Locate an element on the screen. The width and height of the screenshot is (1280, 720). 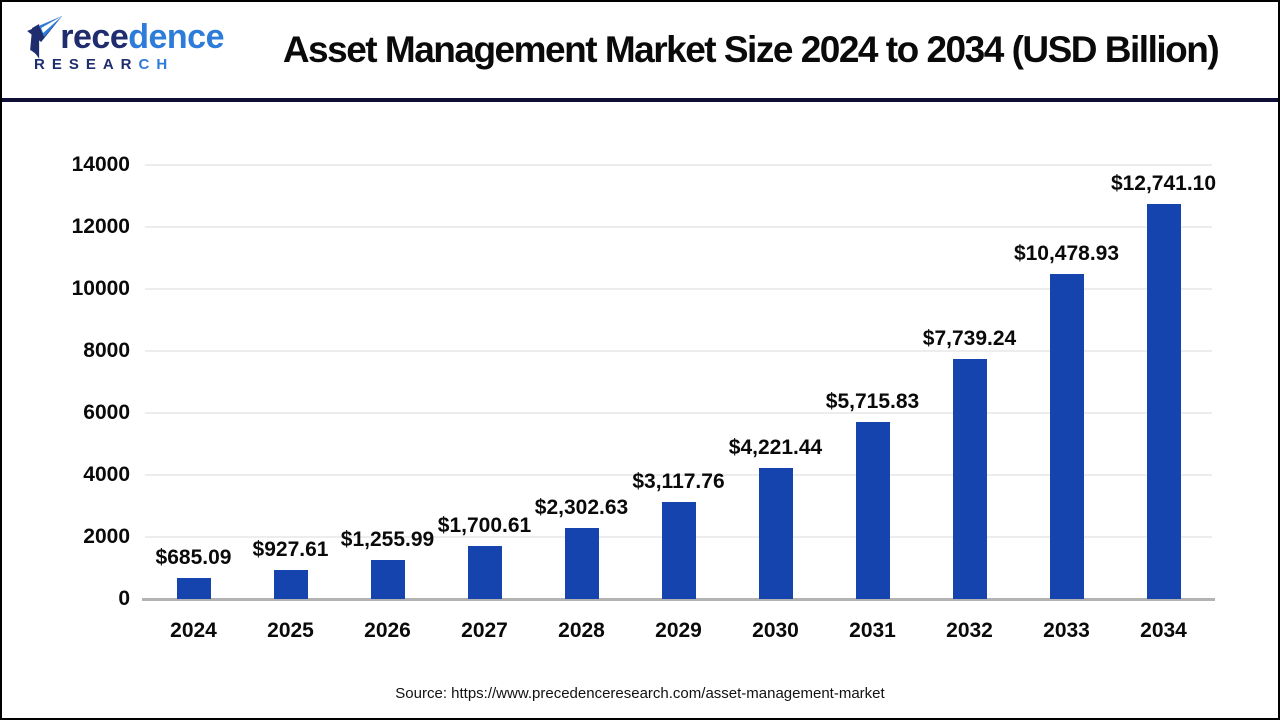
bar-value-label: $4,221.44 is located at coordinates (775, 448).